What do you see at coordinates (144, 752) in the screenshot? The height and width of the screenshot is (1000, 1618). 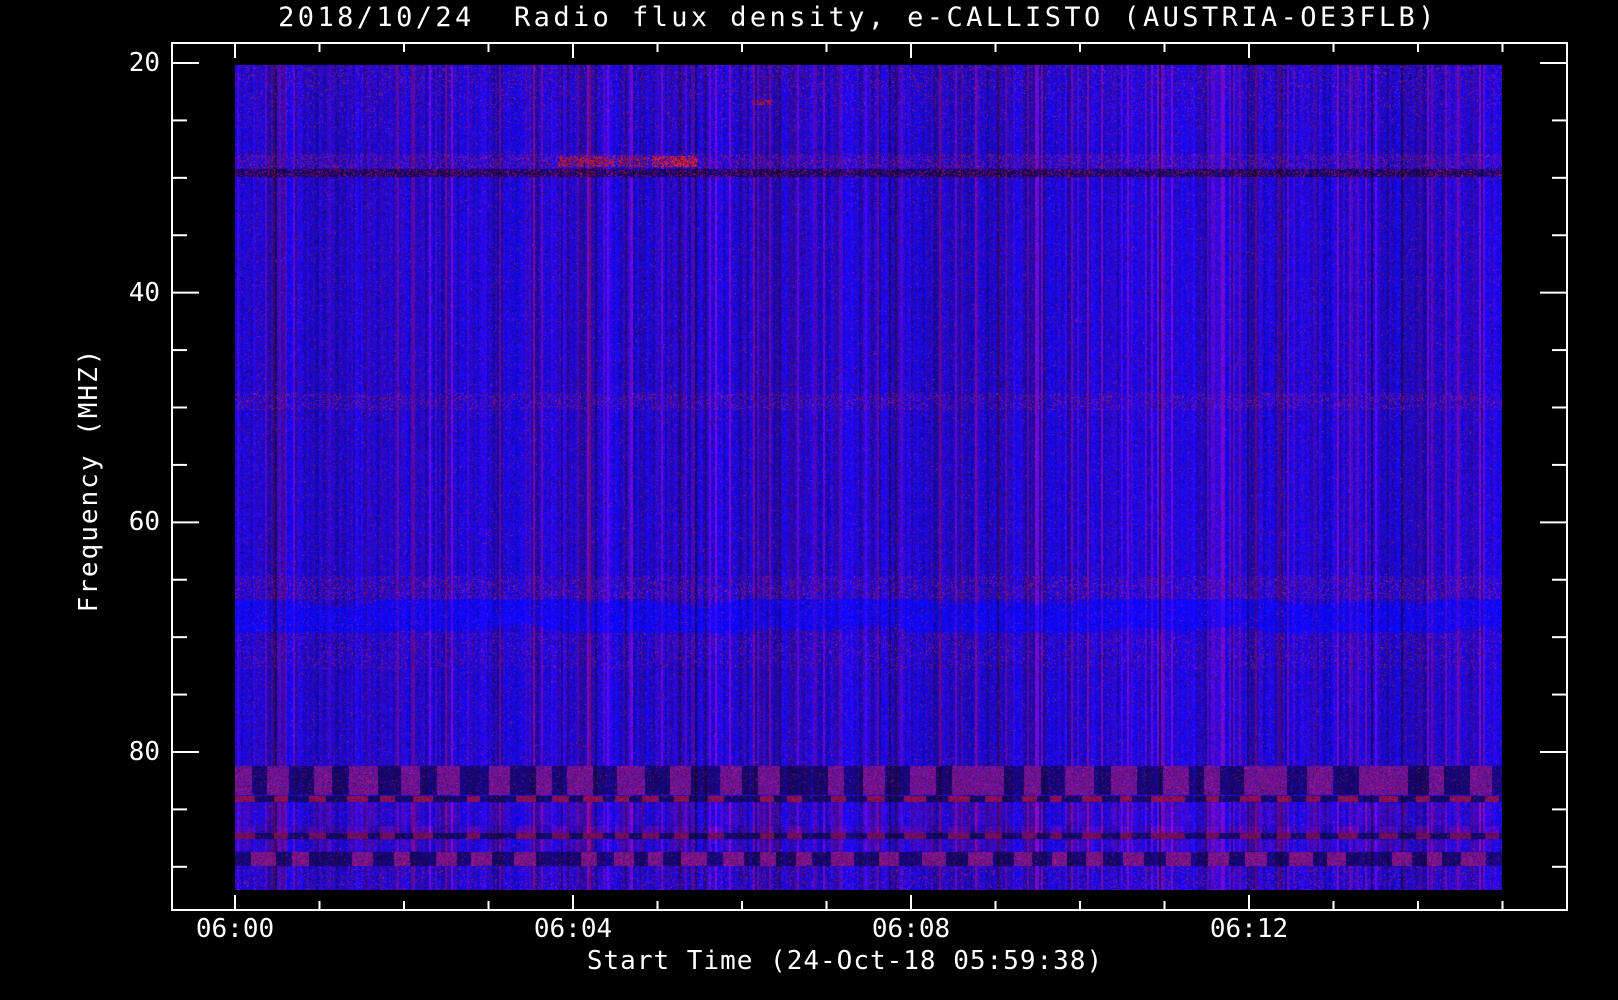 I see `y-tick-label-80: 80` at bounding box center [144, 752].